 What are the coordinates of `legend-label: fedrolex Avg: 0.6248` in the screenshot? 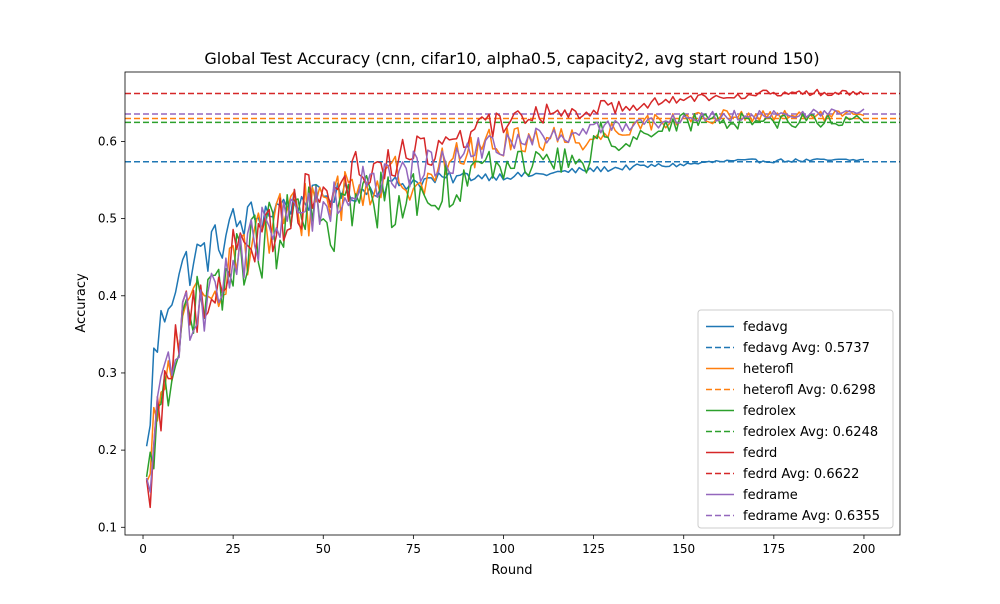 It's located at (810, 432).